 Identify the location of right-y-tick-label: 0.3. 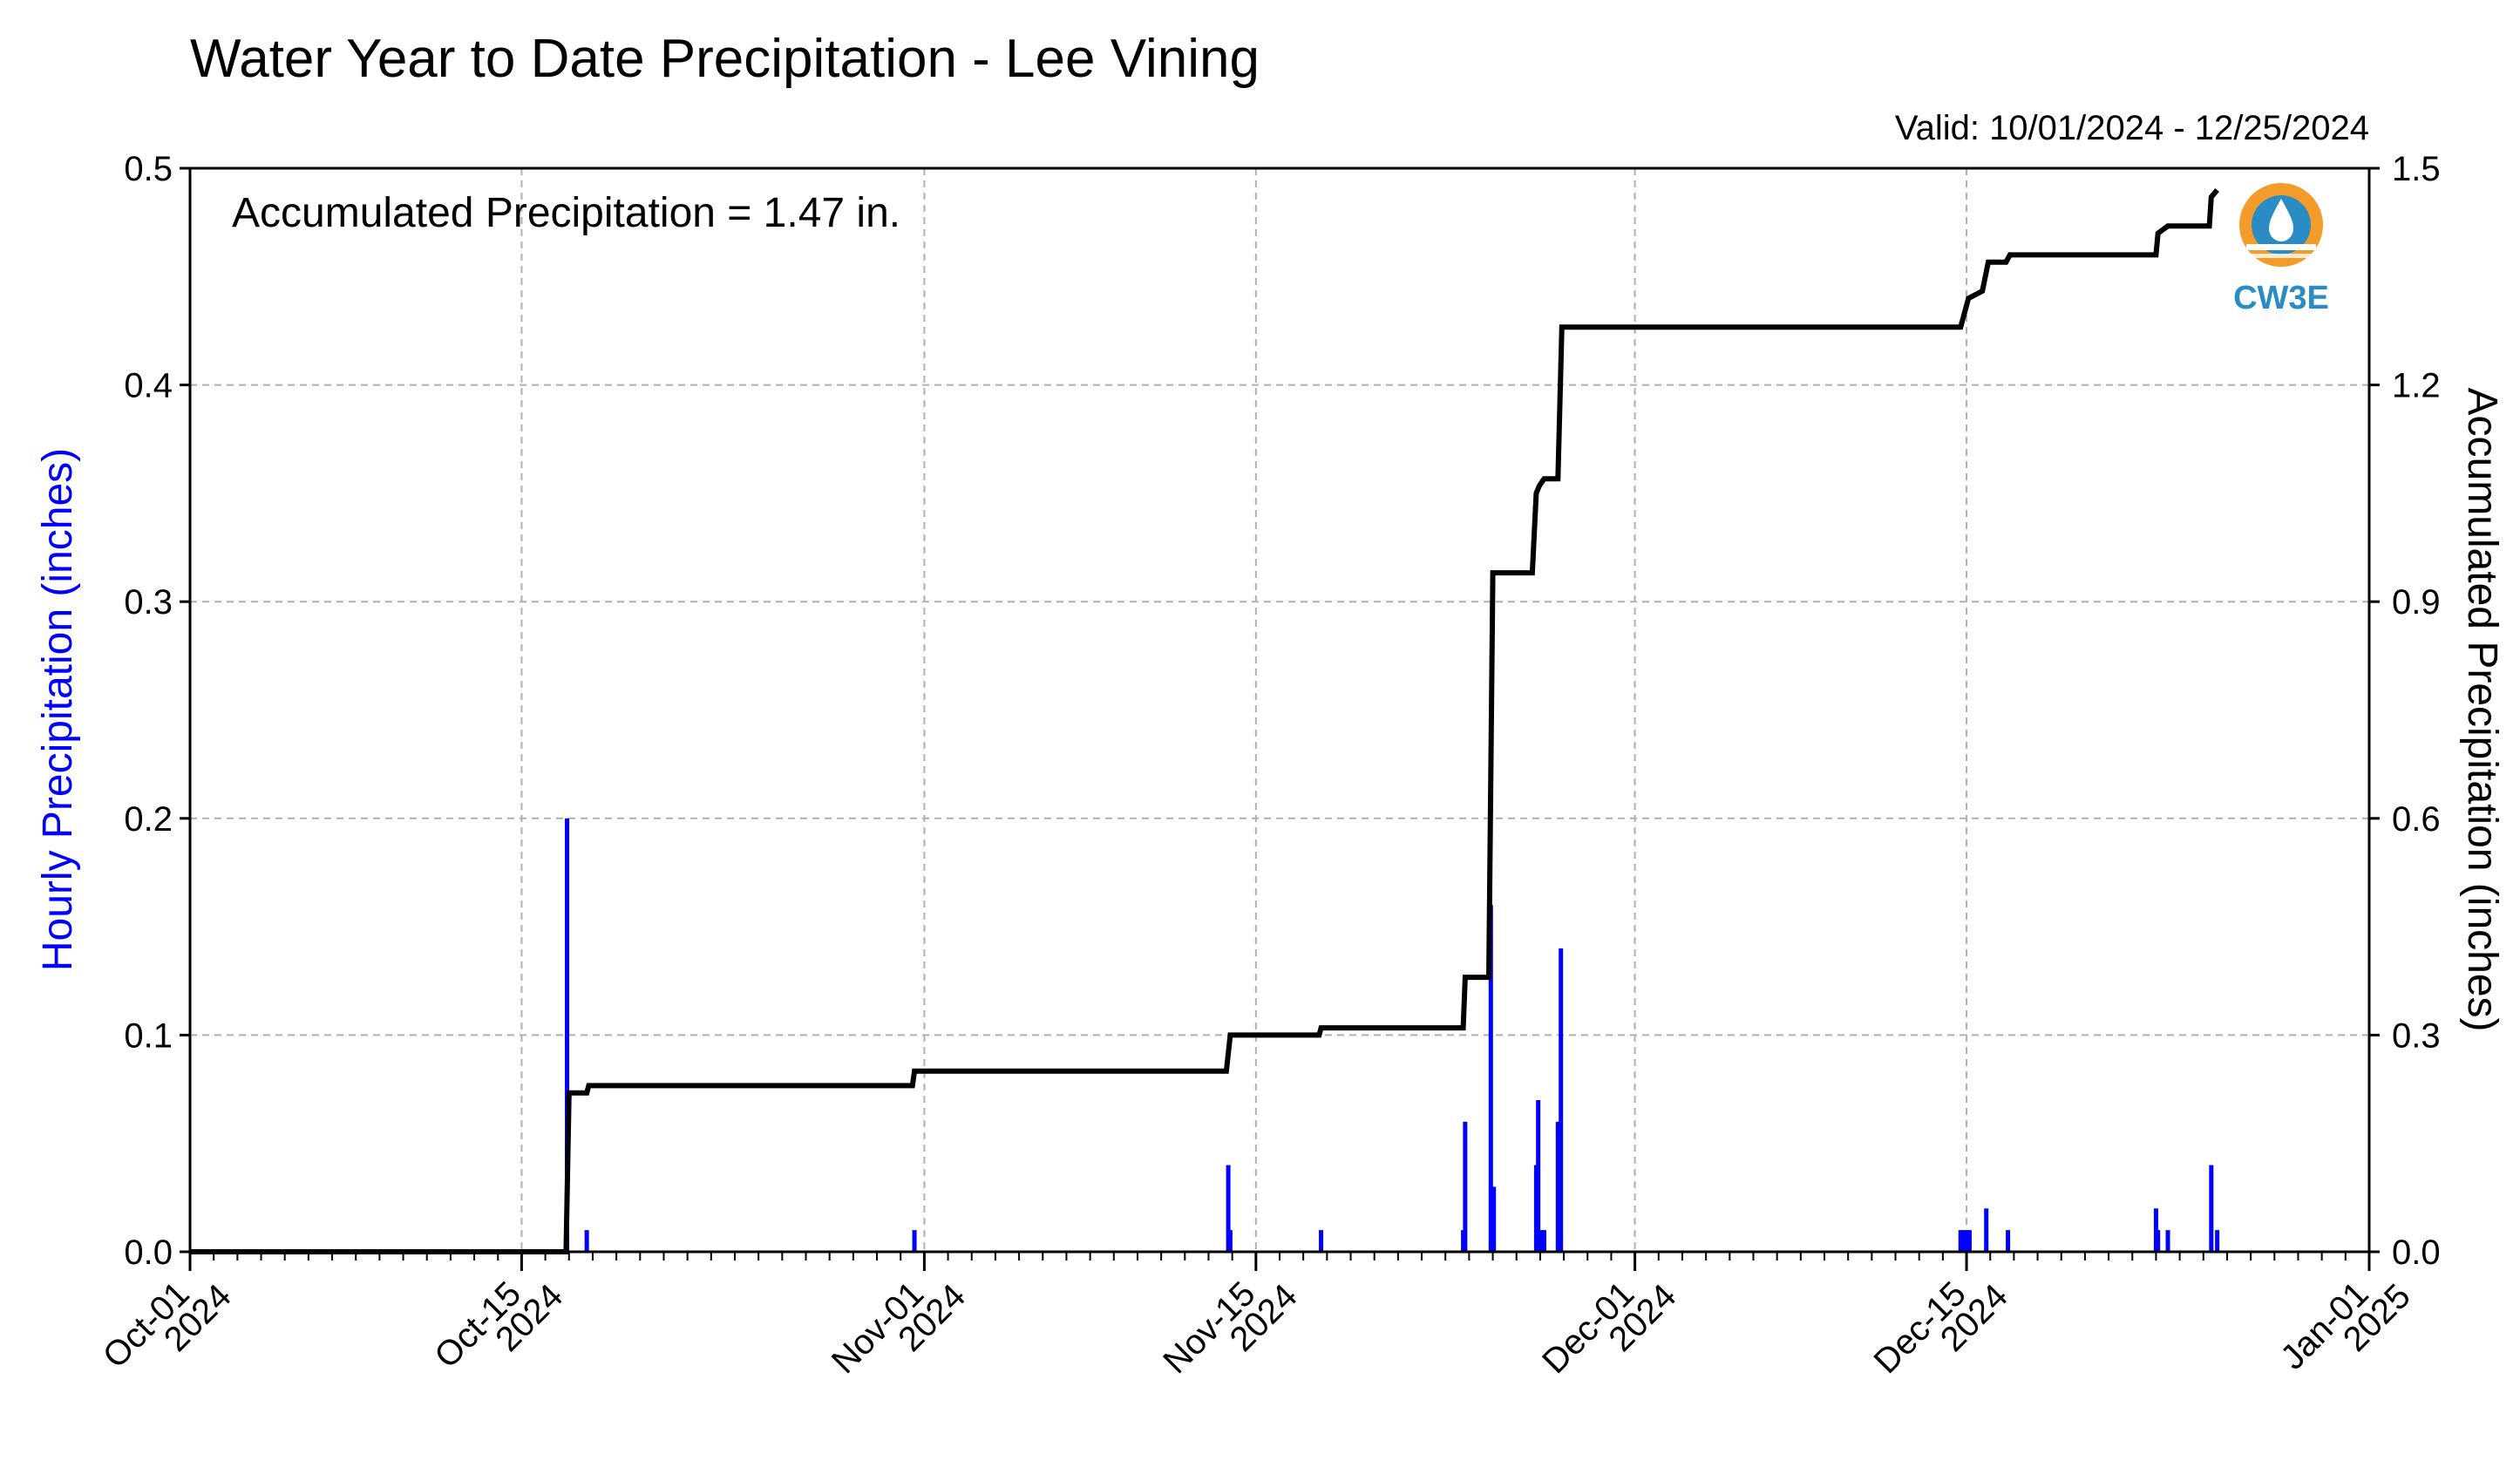
(2416, 1035).